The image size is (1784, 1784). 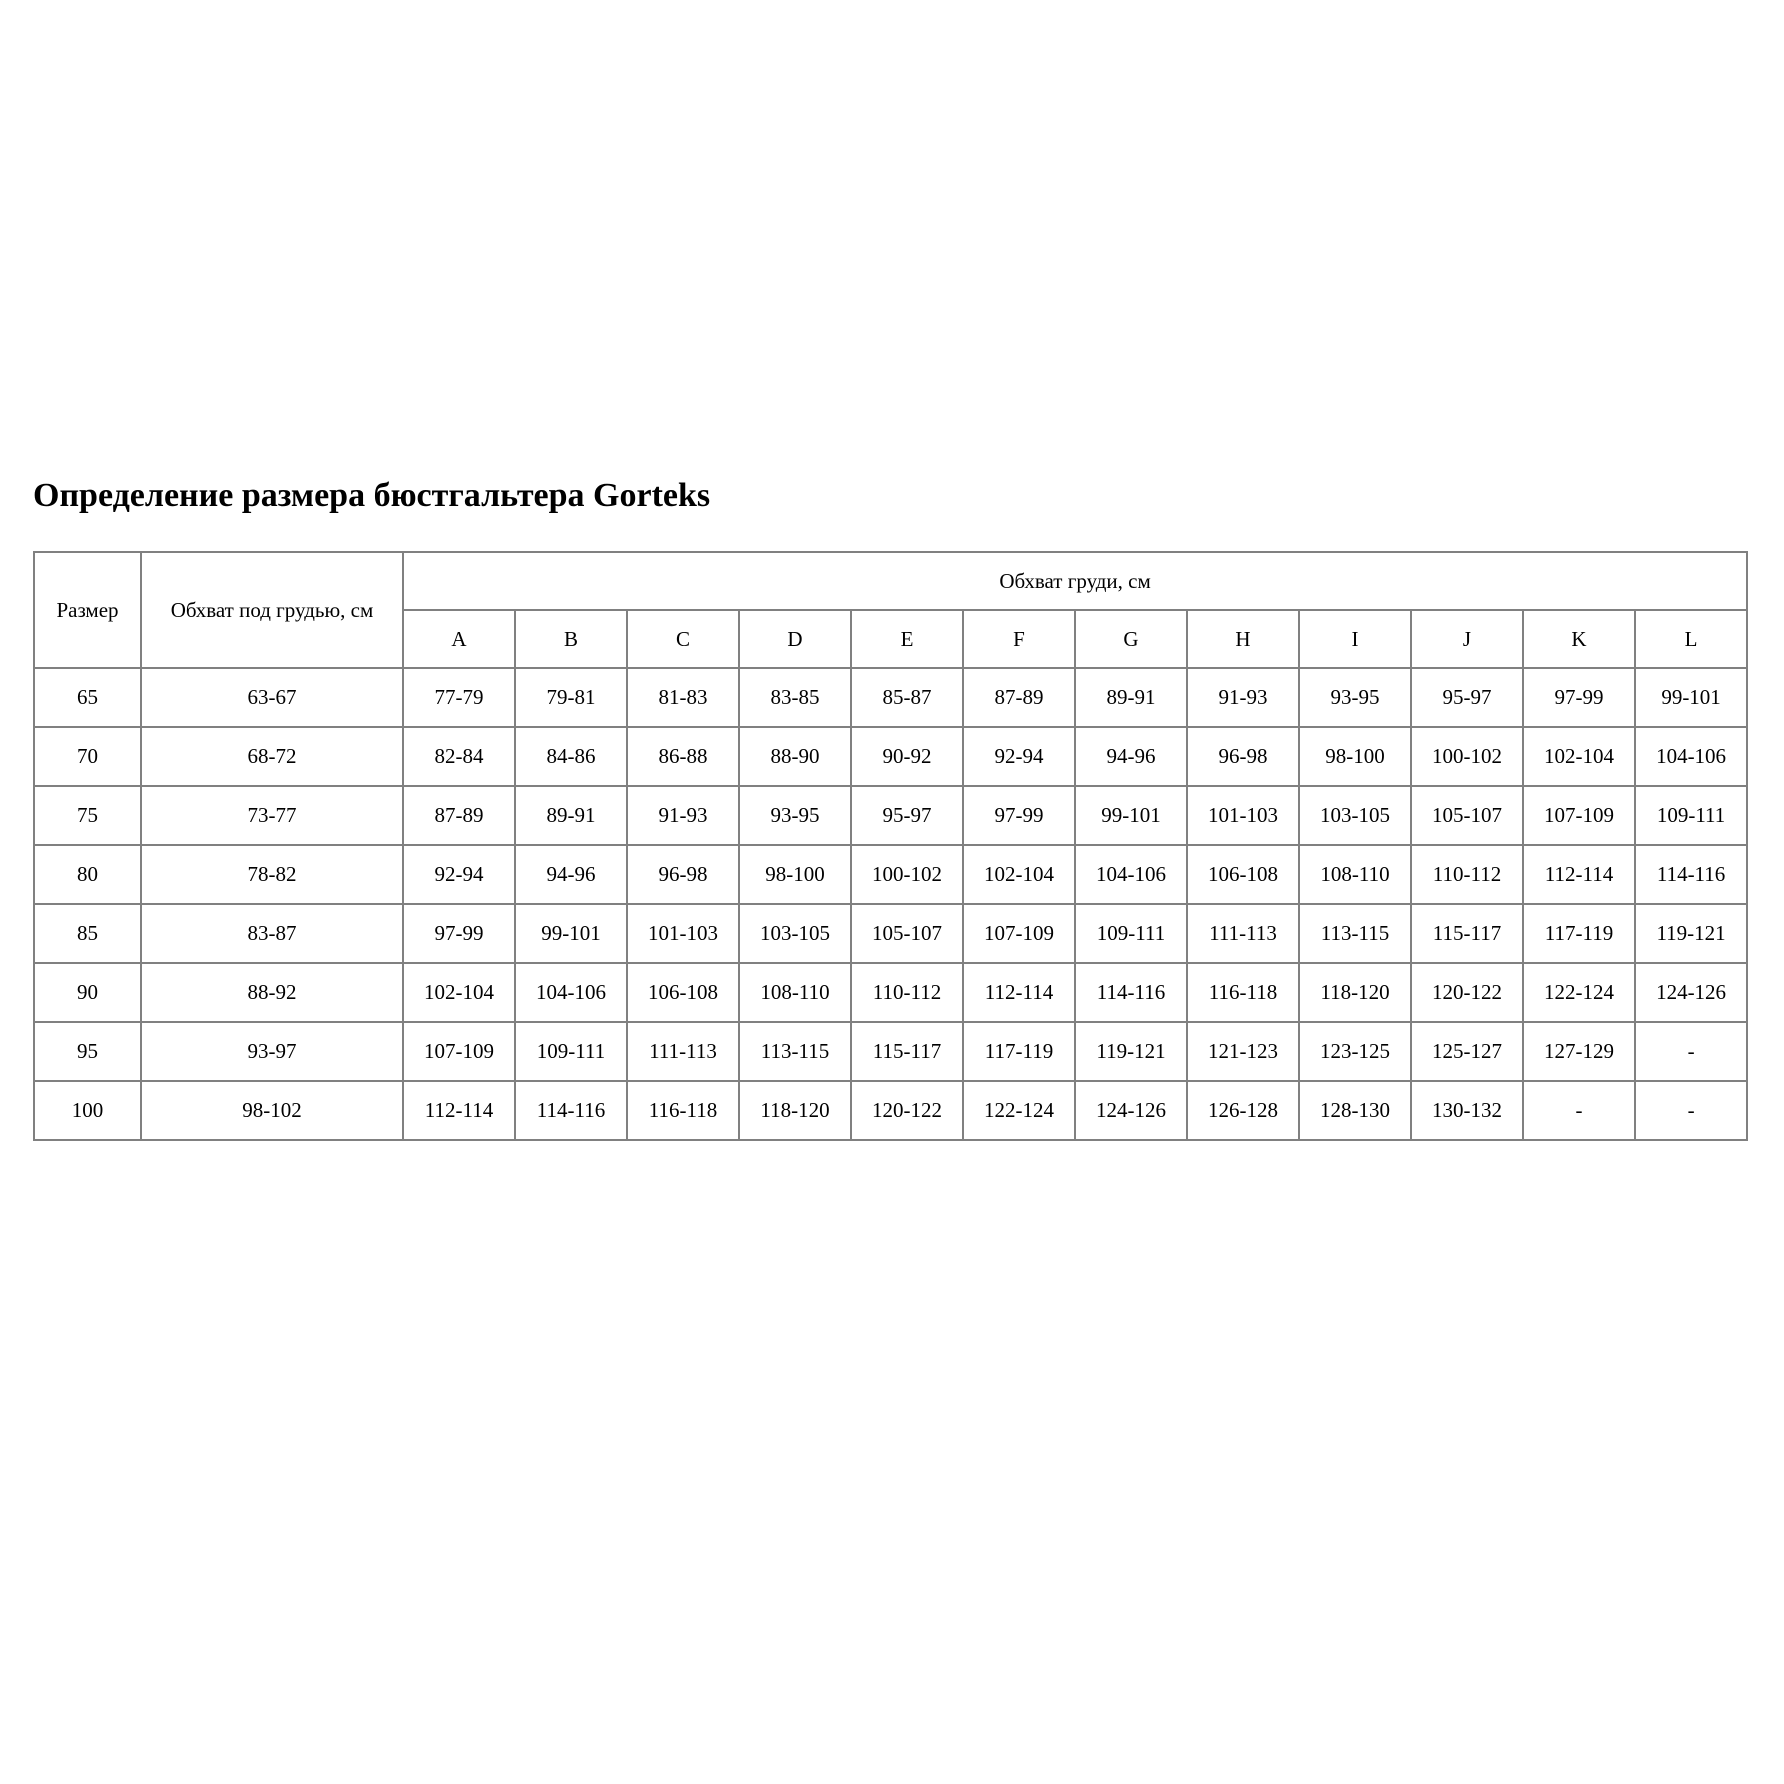 What do you see at coordinates (272, 992) in the screenshot?
I see `underbust-cell: 88-92` at bounding box center [272, 992].